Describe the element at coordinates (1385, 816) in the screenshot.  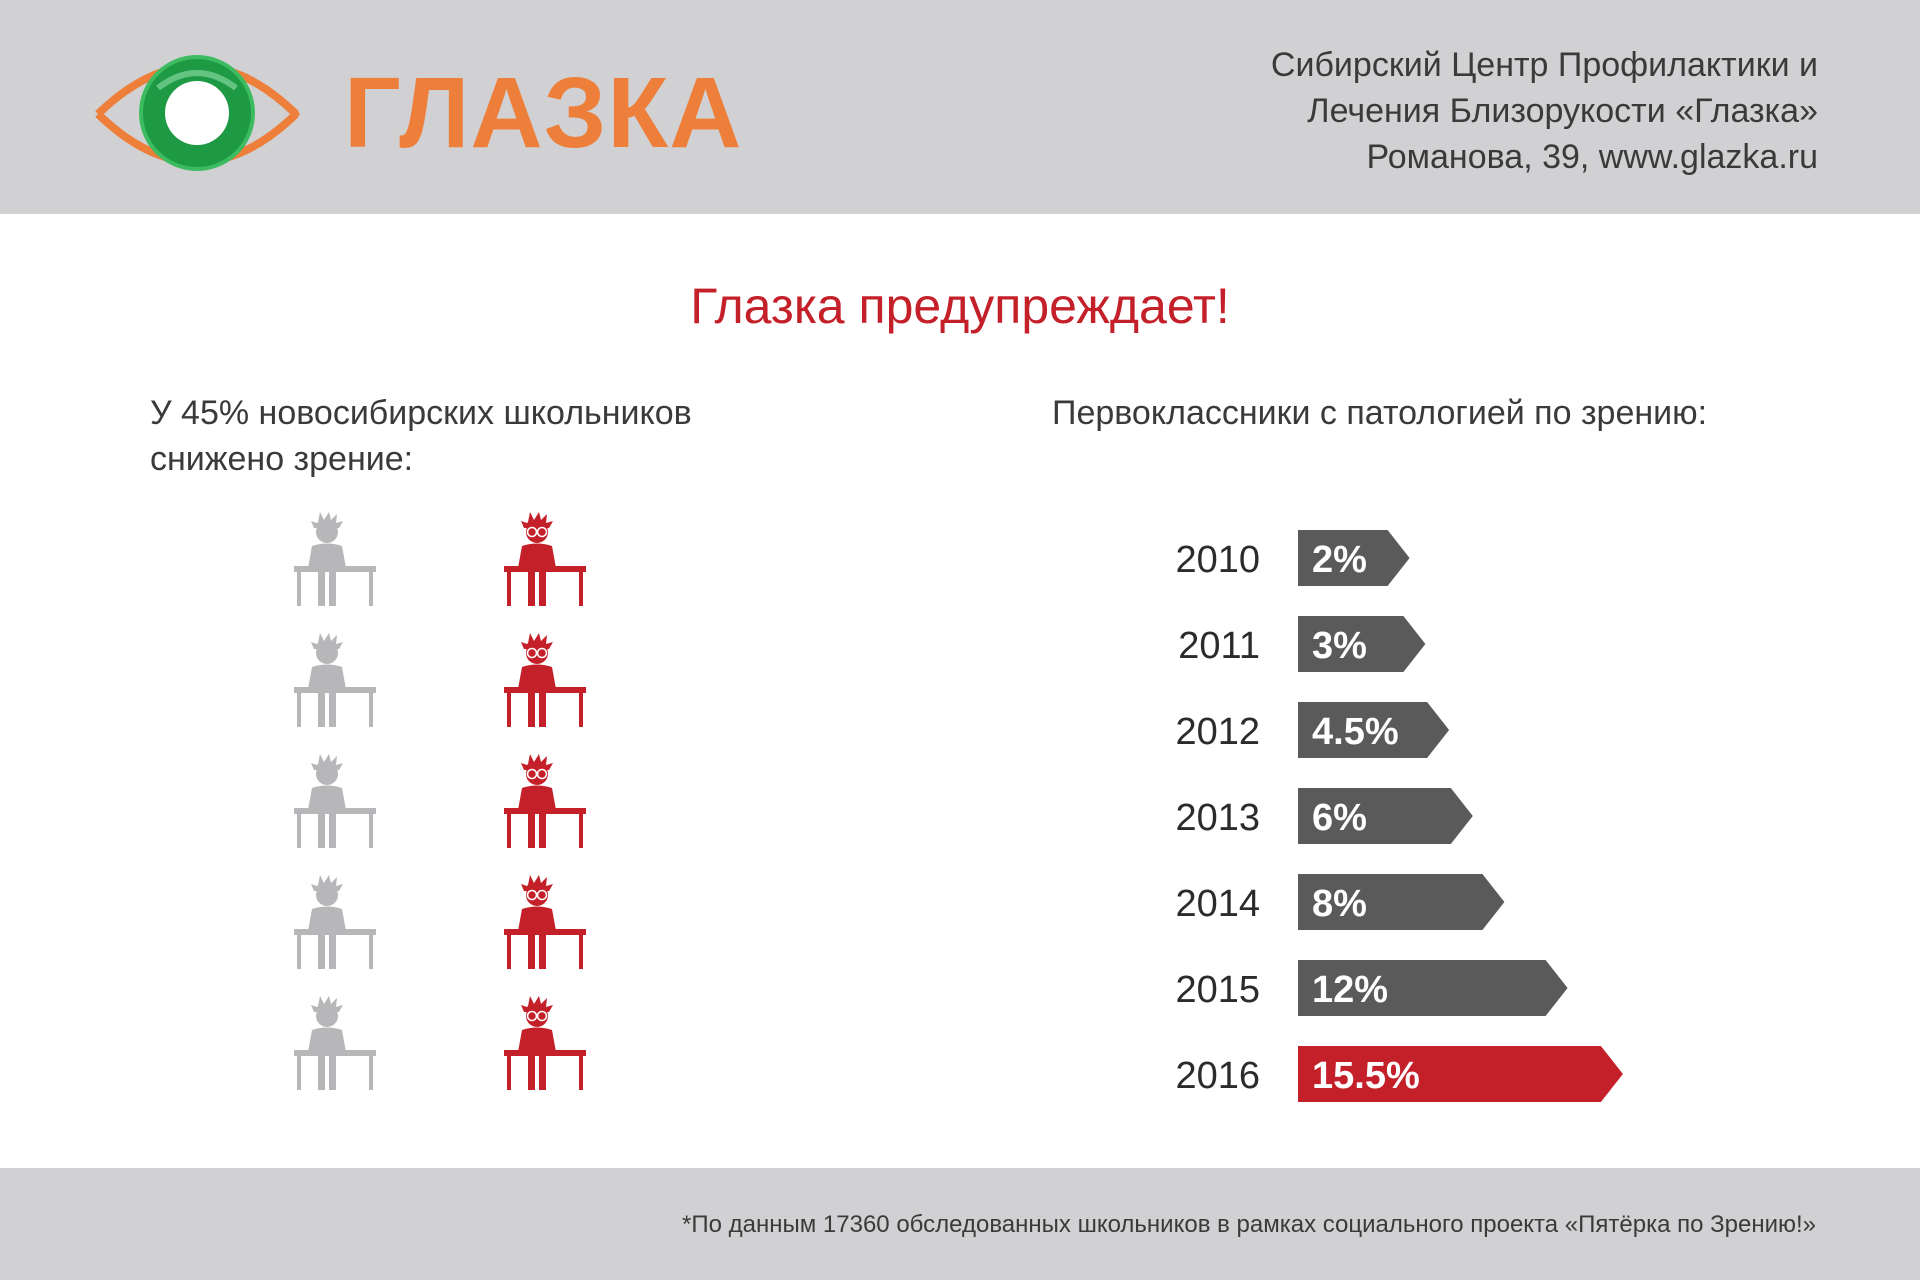
I see `bar-2013` at that location.